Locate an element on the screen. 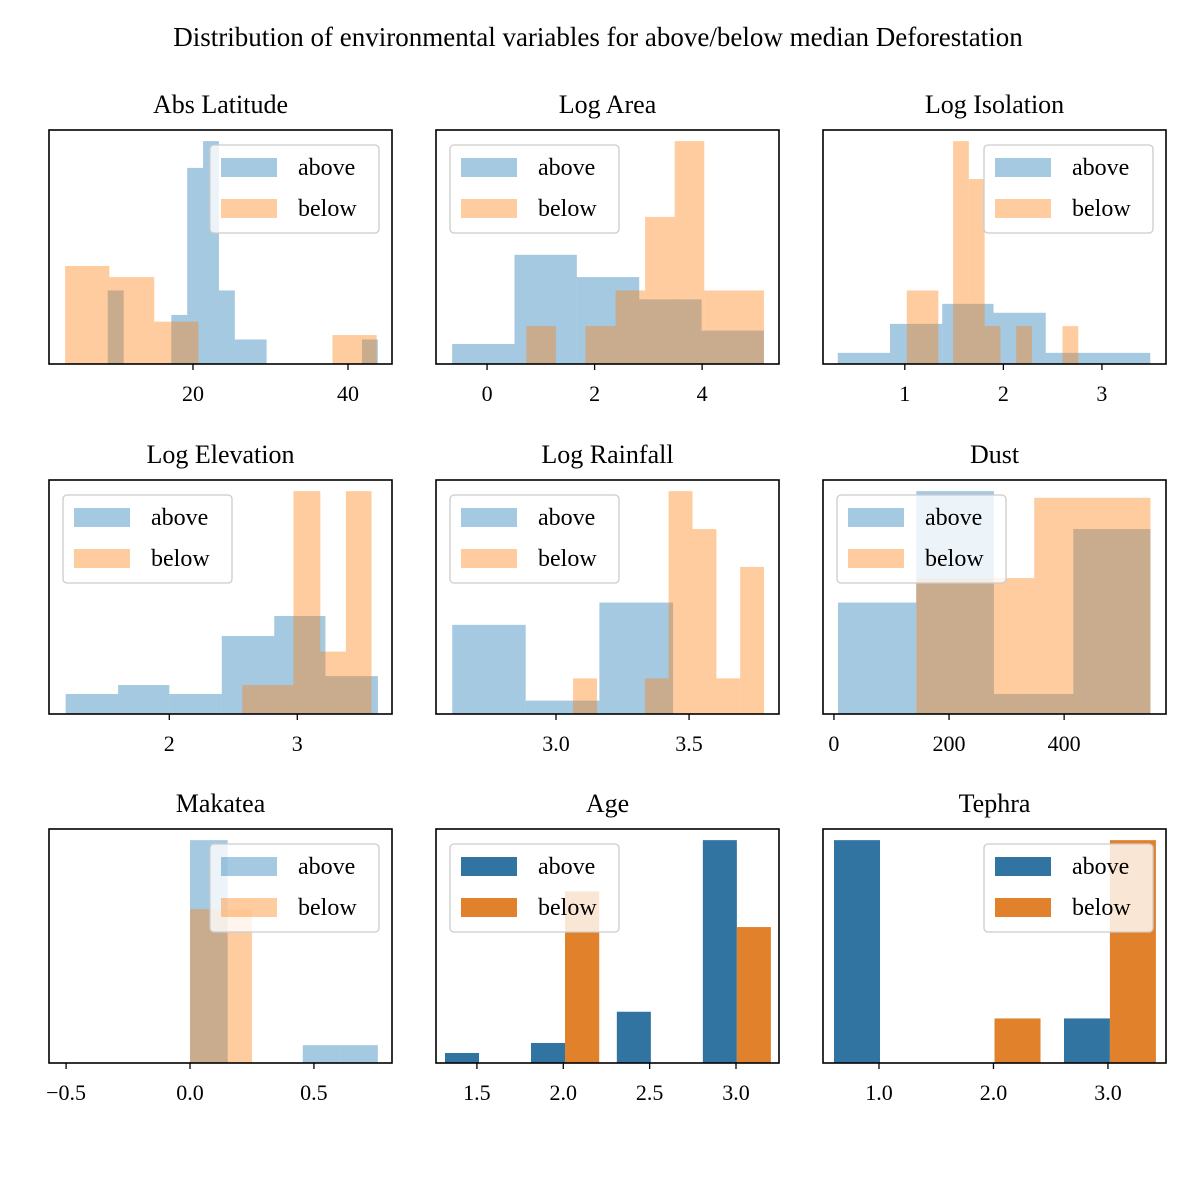  subplot-title: Log Area is located at coordinates (608, 104).